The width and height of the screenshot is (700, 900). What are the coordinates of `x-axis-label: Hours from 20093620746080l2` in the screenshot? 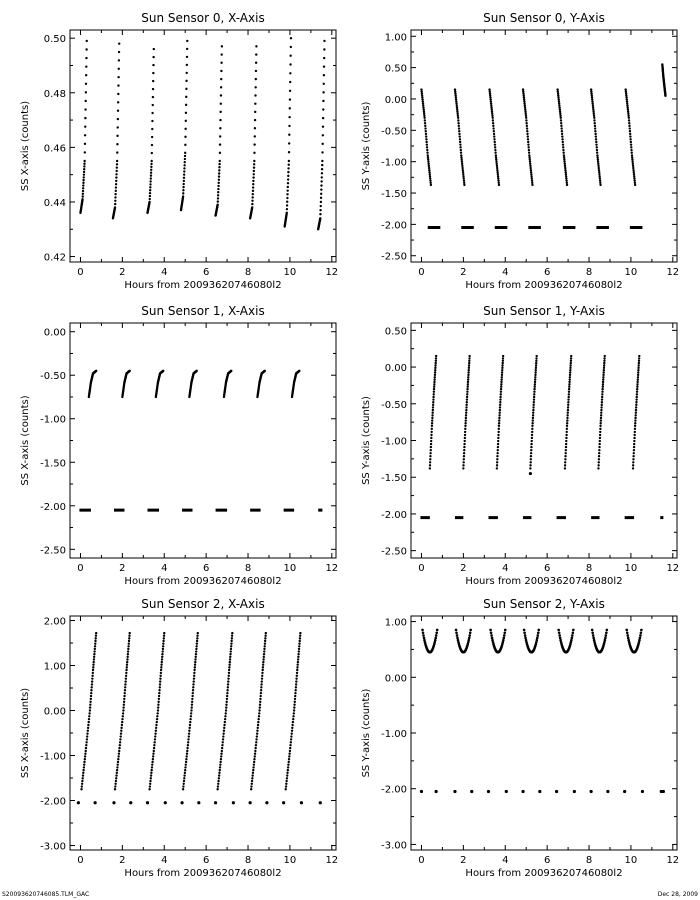 It's located at (543, 873).